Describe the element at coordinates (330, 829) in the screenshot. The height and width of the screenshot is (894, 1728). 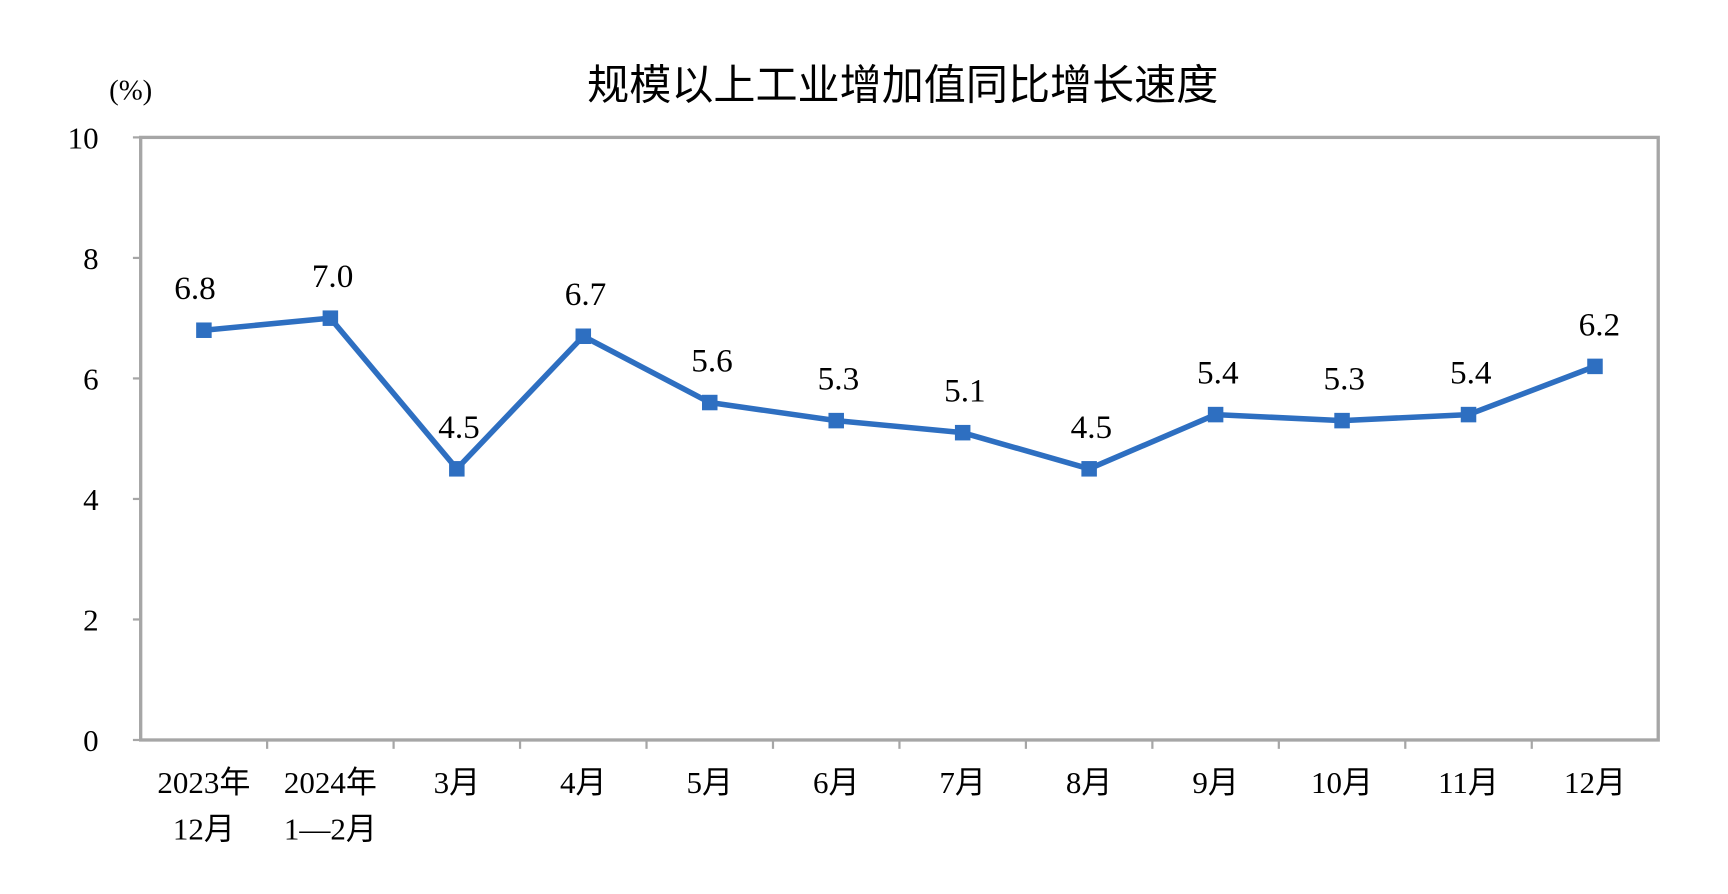
I see `x-tick-label: 1—2月` at that location.